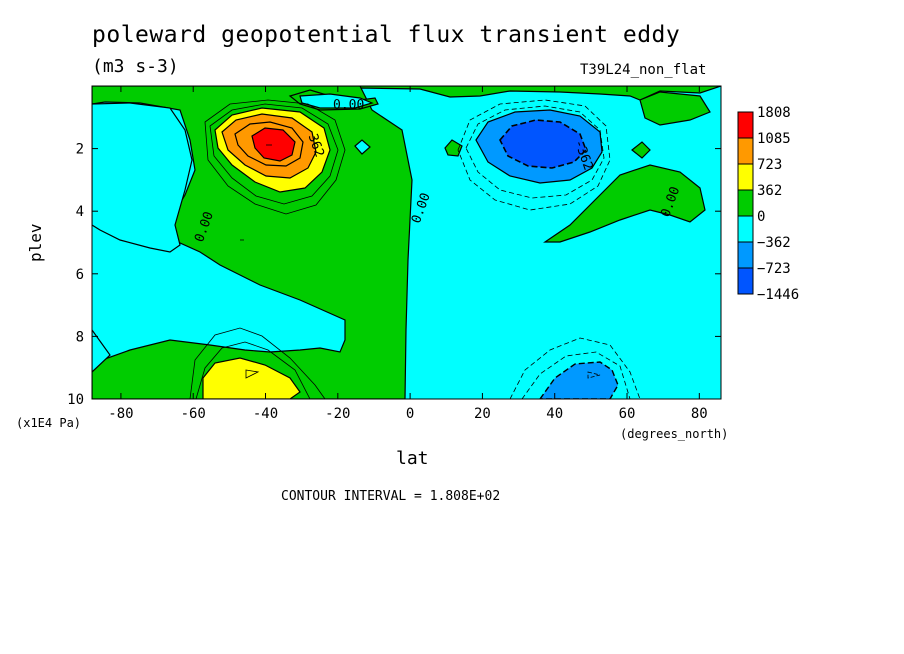 This screenshot has width=904, height=654. What do you see at coordinates (774, 139) in the screenshot?
I see `colorbar-label: 1085` at bounding box center [774, 139].